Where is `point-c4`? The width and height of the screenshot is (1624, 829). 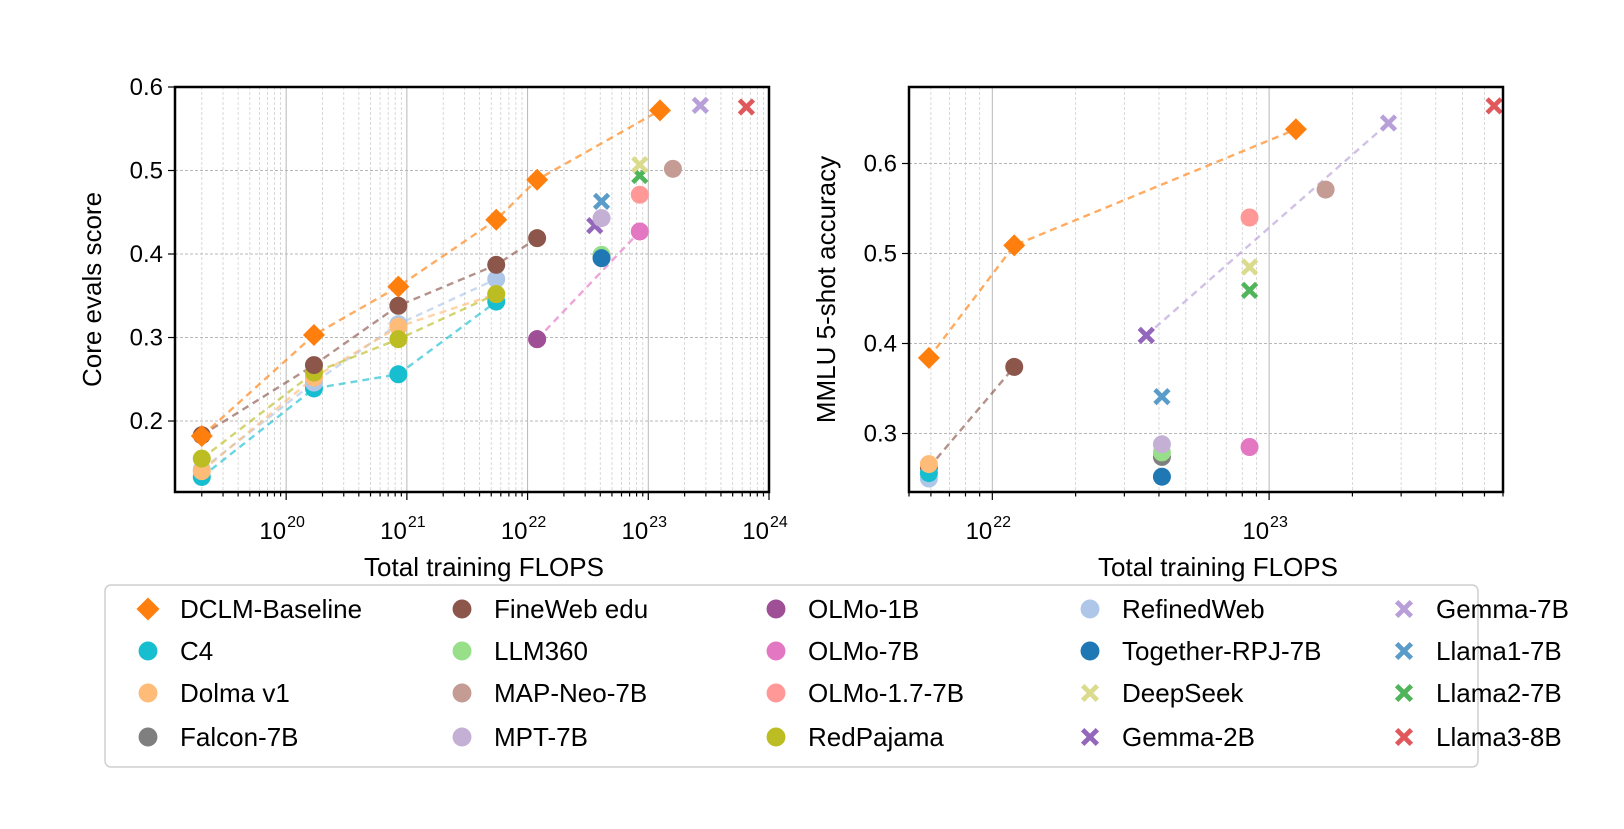 point-c4 is located at coordinates (398, 374).